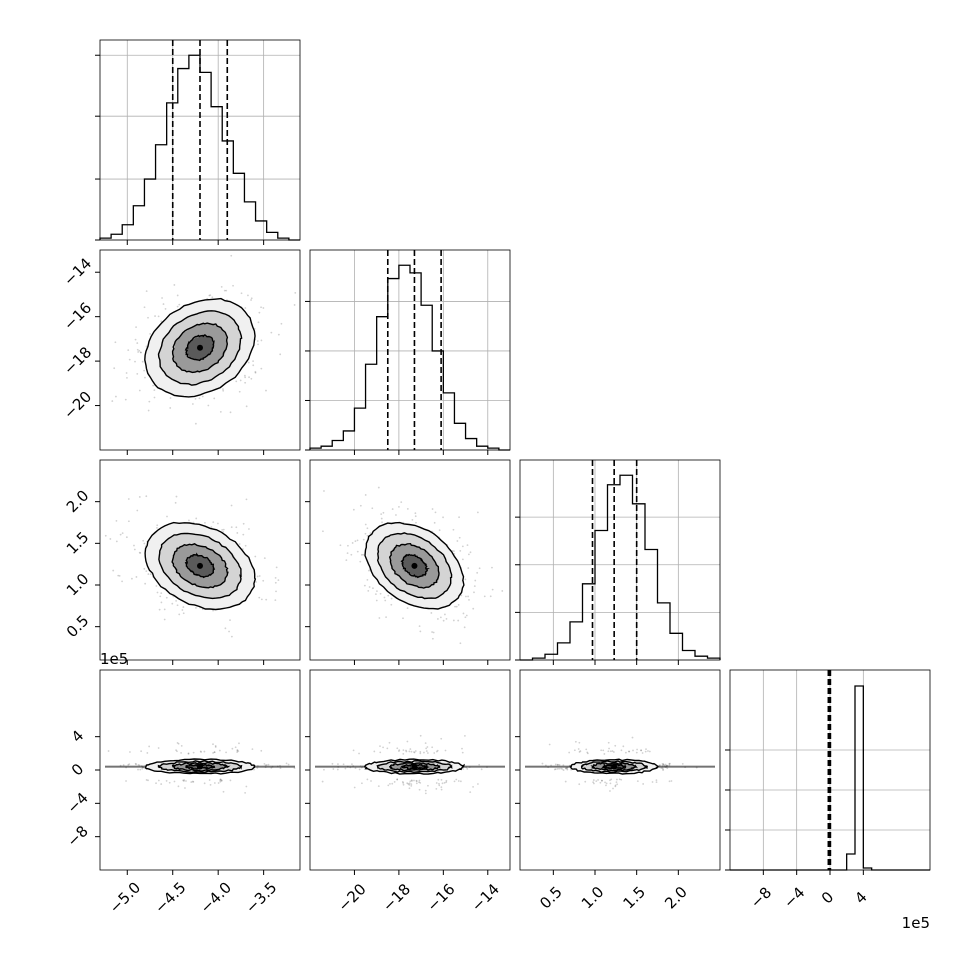 The height and width of the screenshot is (970, 970). What do you see at coordinates (78, 543) in the screenshot?
I see `y-tick-label: 1.5` at bounding box center [78, 543].